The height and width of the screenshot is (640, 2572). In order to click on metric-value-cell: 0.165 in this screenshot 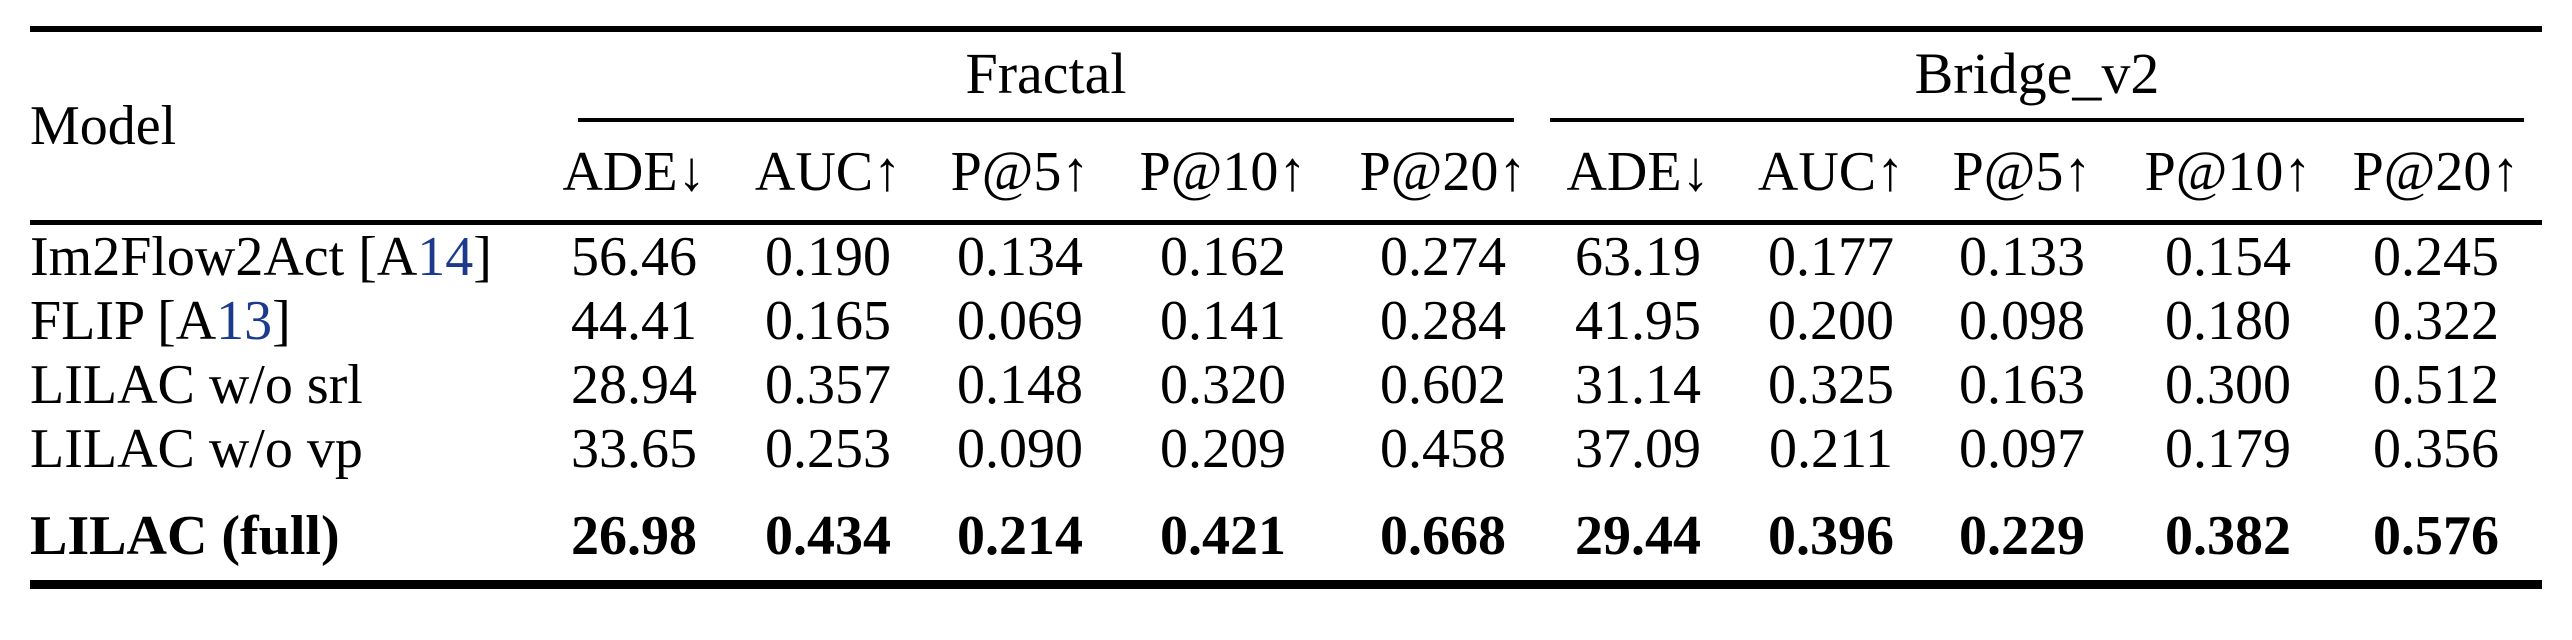, I will do `click(828, 321)`.